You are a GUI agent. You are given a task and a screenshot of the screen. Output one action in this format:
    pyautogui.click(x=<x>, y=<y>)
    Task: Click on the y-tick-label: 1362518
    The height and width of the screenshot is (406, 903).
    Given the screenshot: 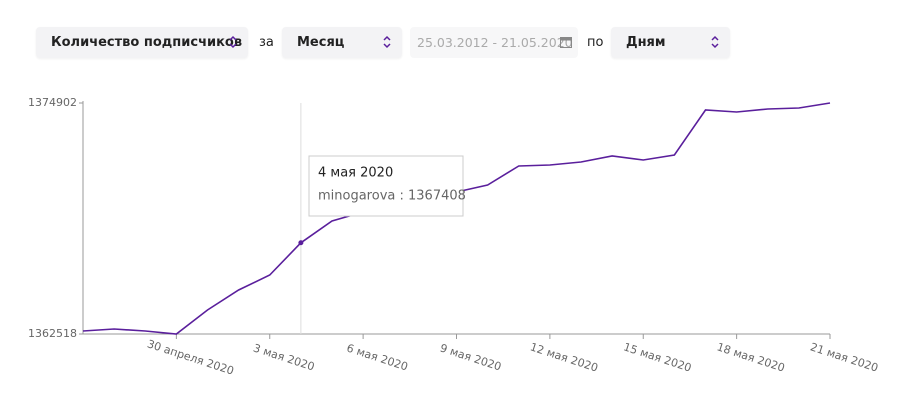 What is the action you would take?
    pyautogui.click(x=52, y=333)
    